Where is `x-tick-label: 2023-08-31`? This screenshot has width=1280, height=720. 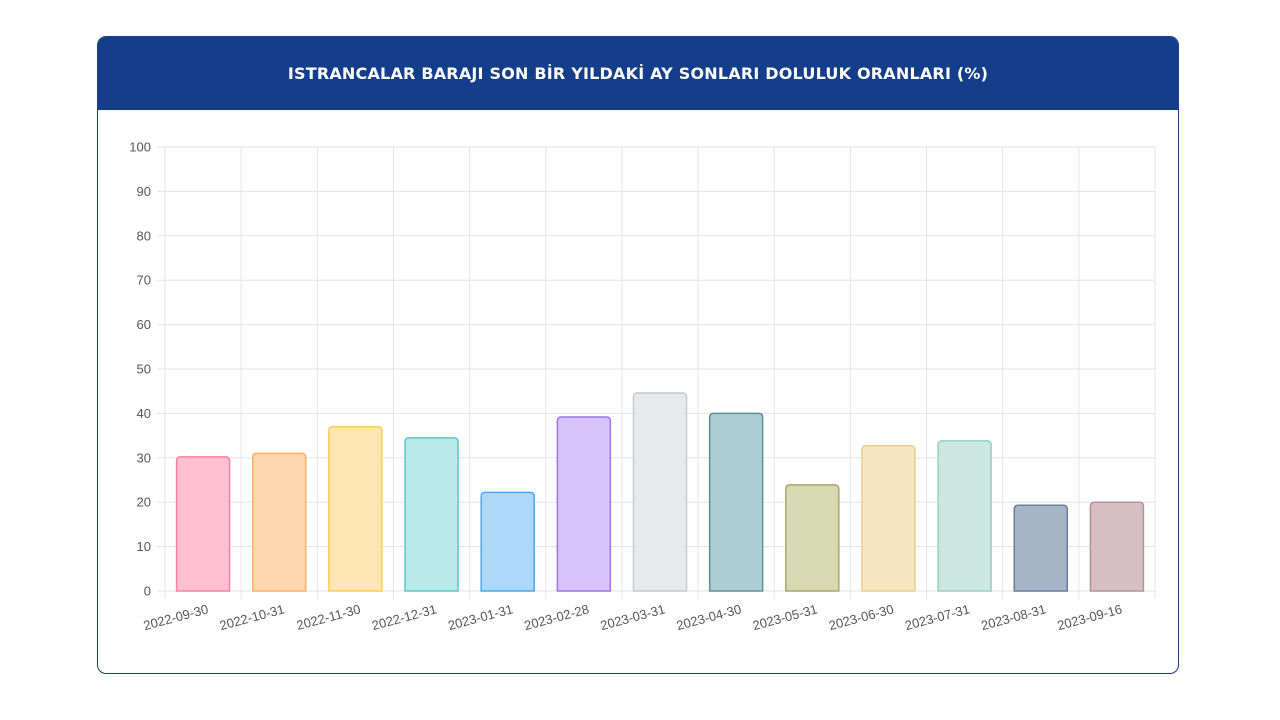
x-tick-label: 2023-08-31 is located at coordinates (1013, 617).